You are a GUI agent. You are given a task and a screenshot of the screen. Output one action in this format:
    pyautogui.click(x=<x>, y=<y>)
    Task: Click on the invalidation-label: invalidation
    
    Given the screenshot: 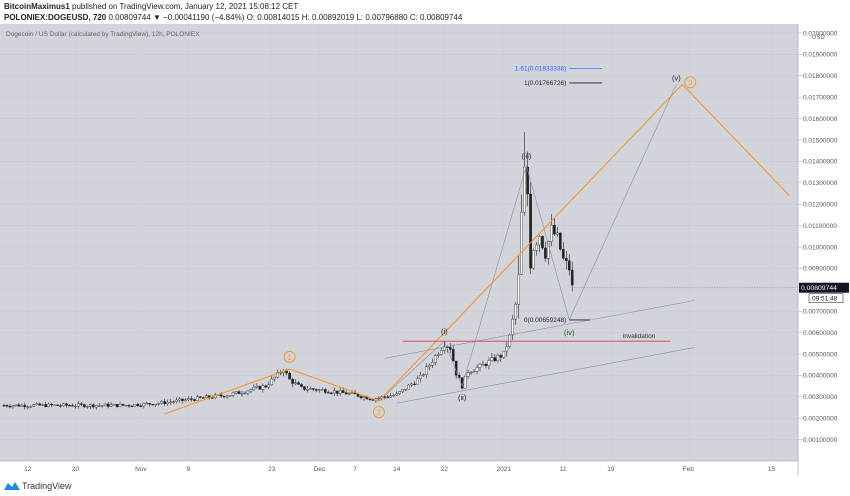 What is the action you would take?
    pyautogui.click(x=639, y=336)
    